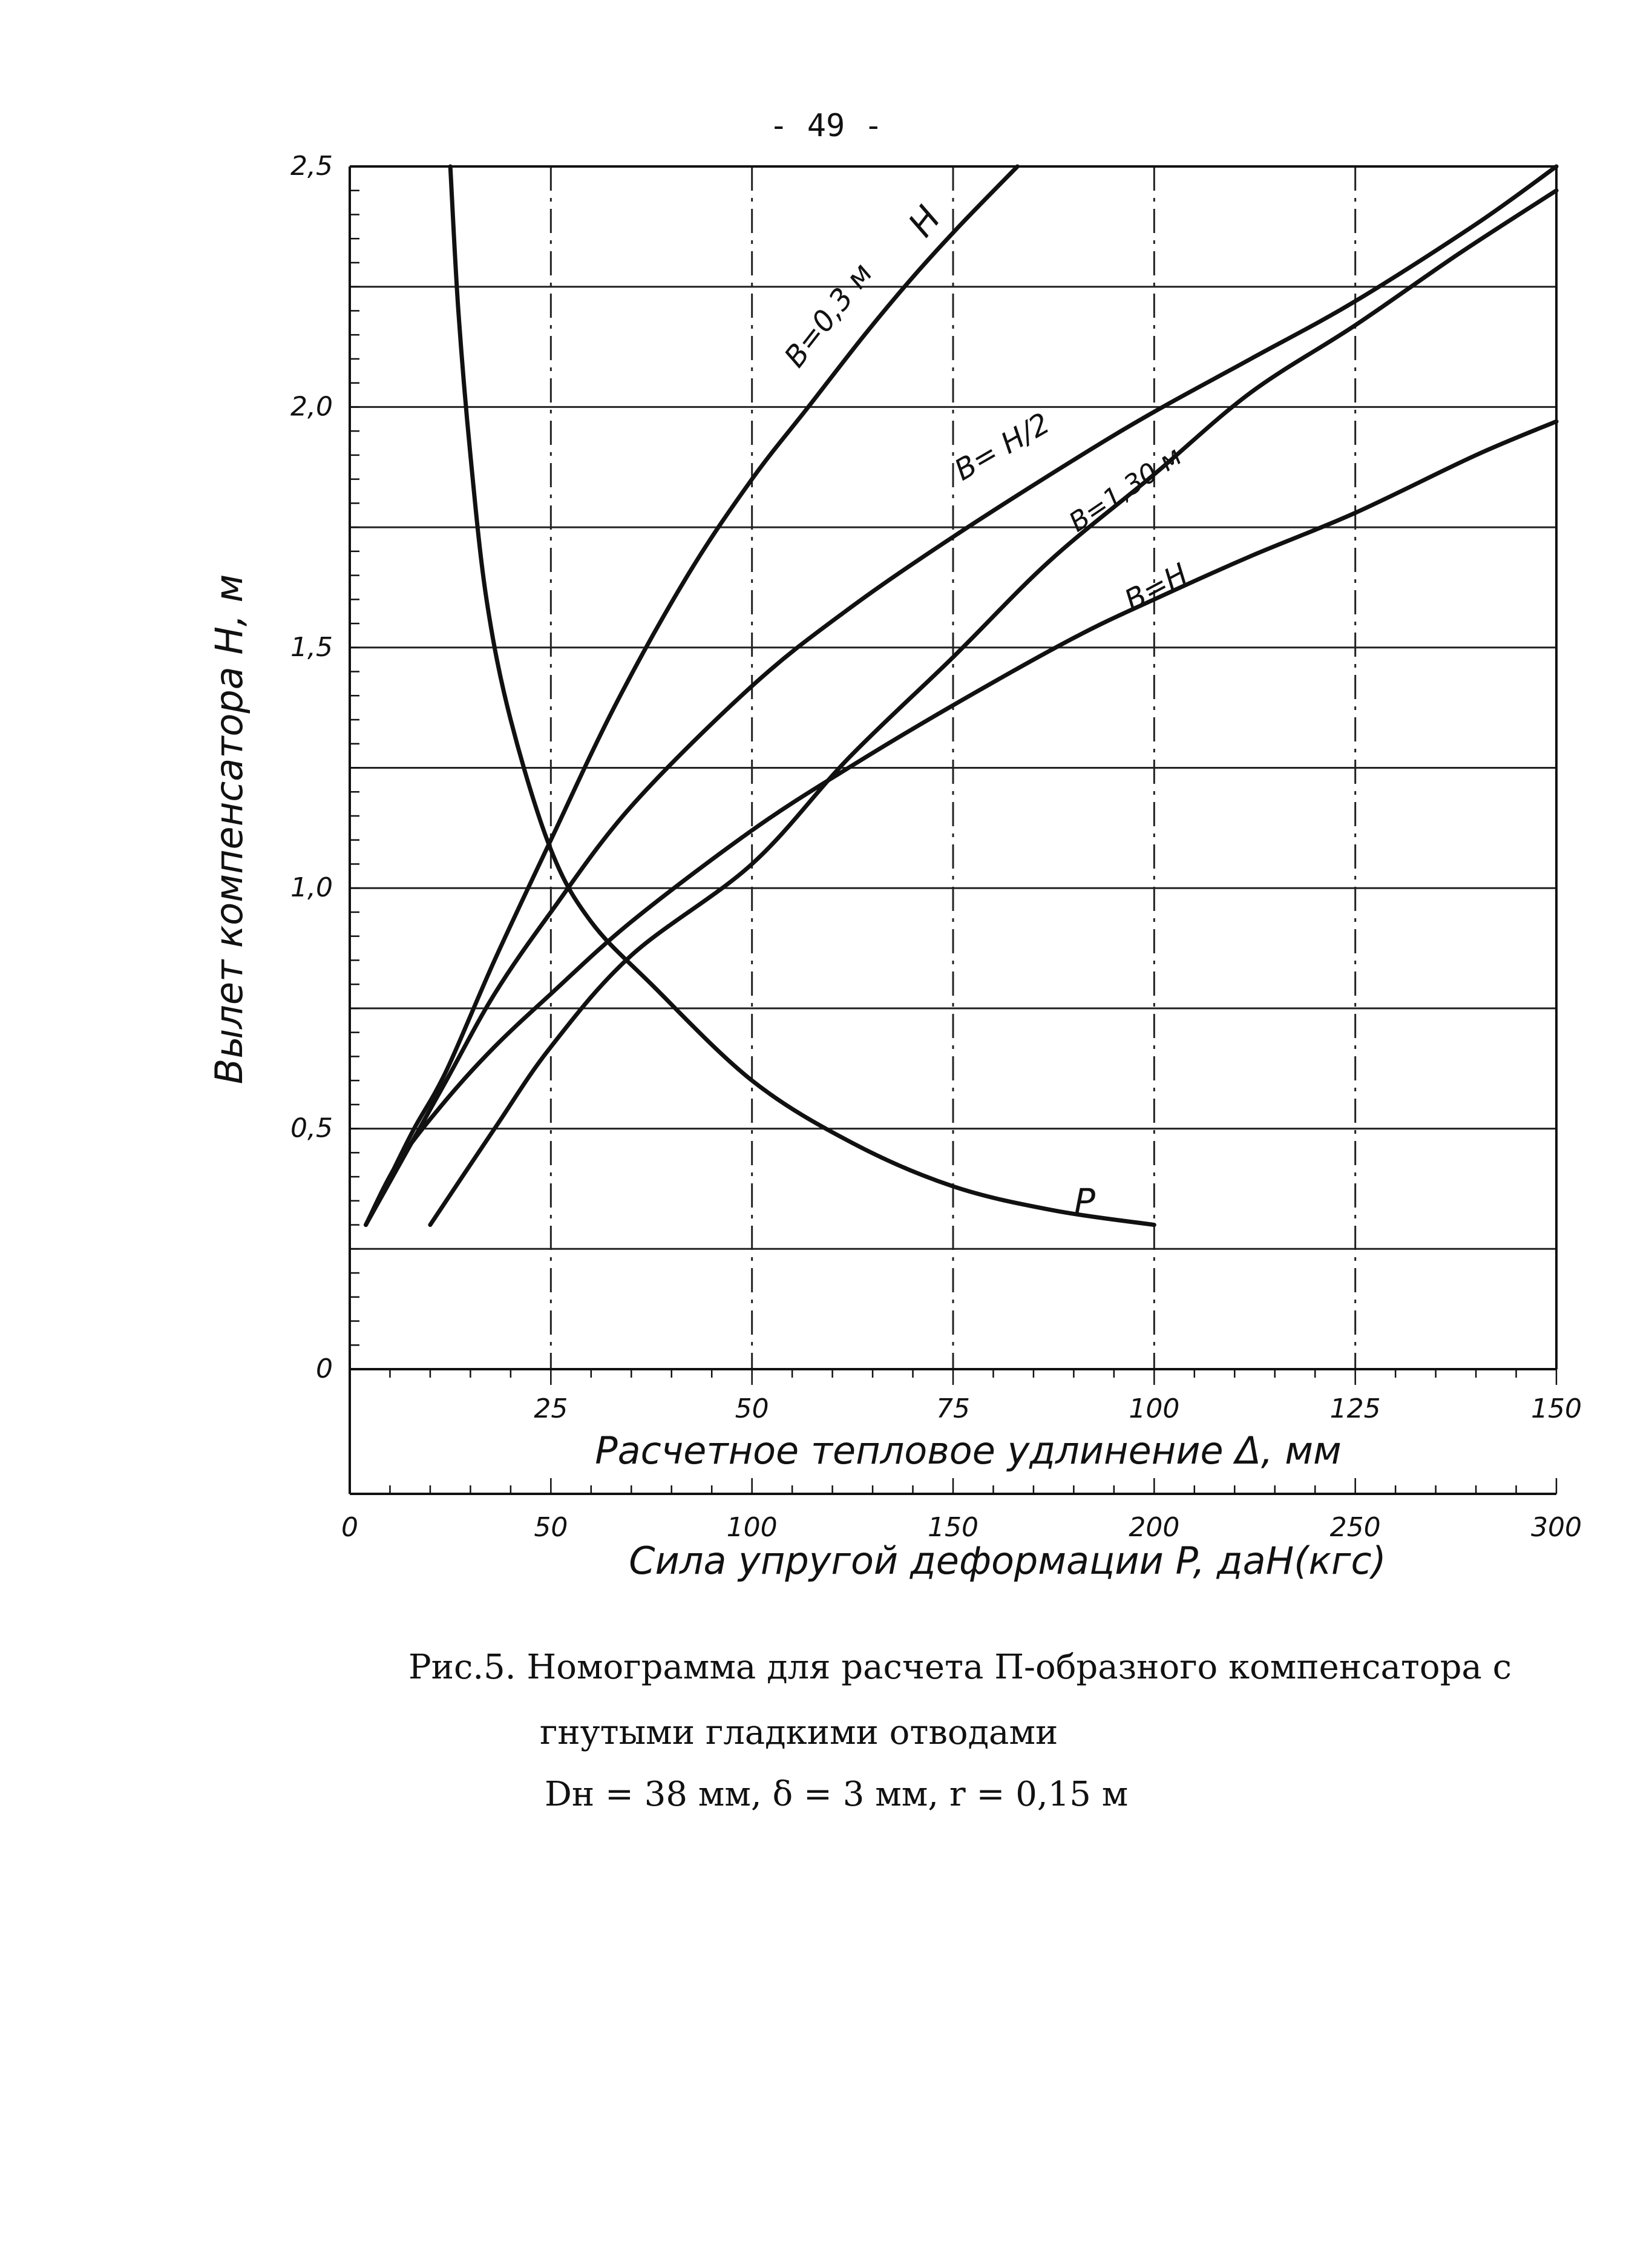 This screenshot has height=2242, width=1652. What do you see at coordinates (1556, 1409) in the screenshot?
I see `x-tick-label: 150` at bounding box center [1556, 1409].